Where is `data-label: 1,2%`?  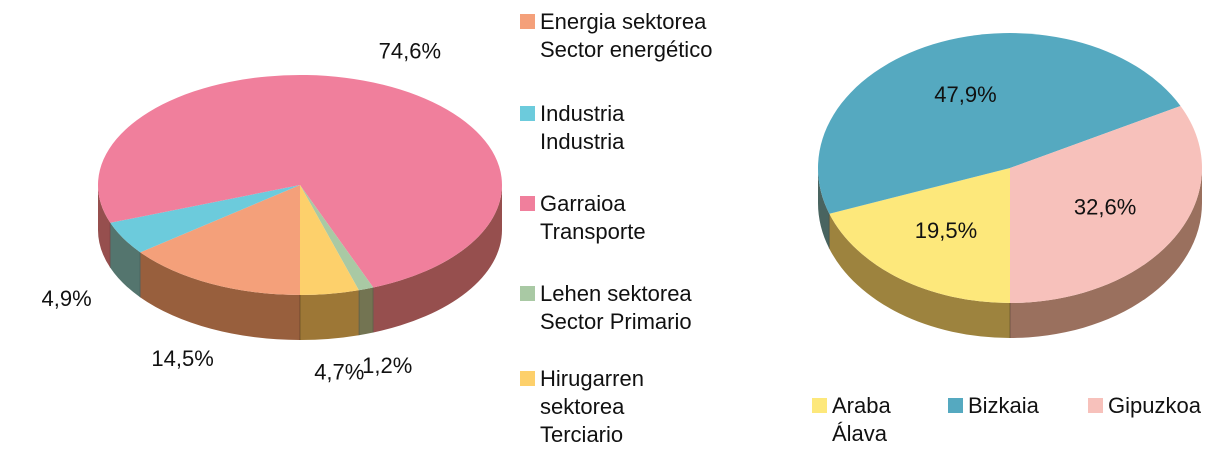 data-label: 1,2% is located at coordinates (387, 365).